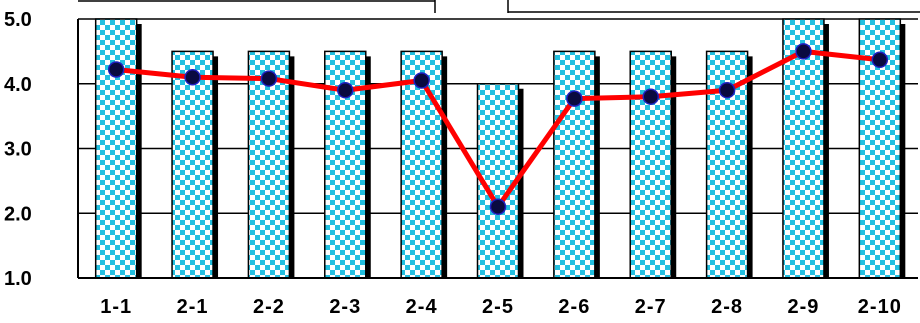 This screenshot has width=920, height=323. What do you see at coordinates (574, 307) in the screenshot?
I see `x-tick-label: 2-6` at bounding box center [574, 307].